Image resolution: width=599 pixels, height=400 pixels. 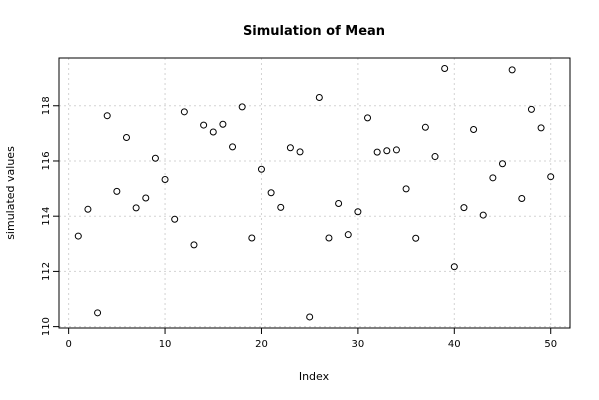 What do you see at coordinates (46, 160) in the screenshot?
I see `y-tick-label: 116` at bounding box center [46, 160].